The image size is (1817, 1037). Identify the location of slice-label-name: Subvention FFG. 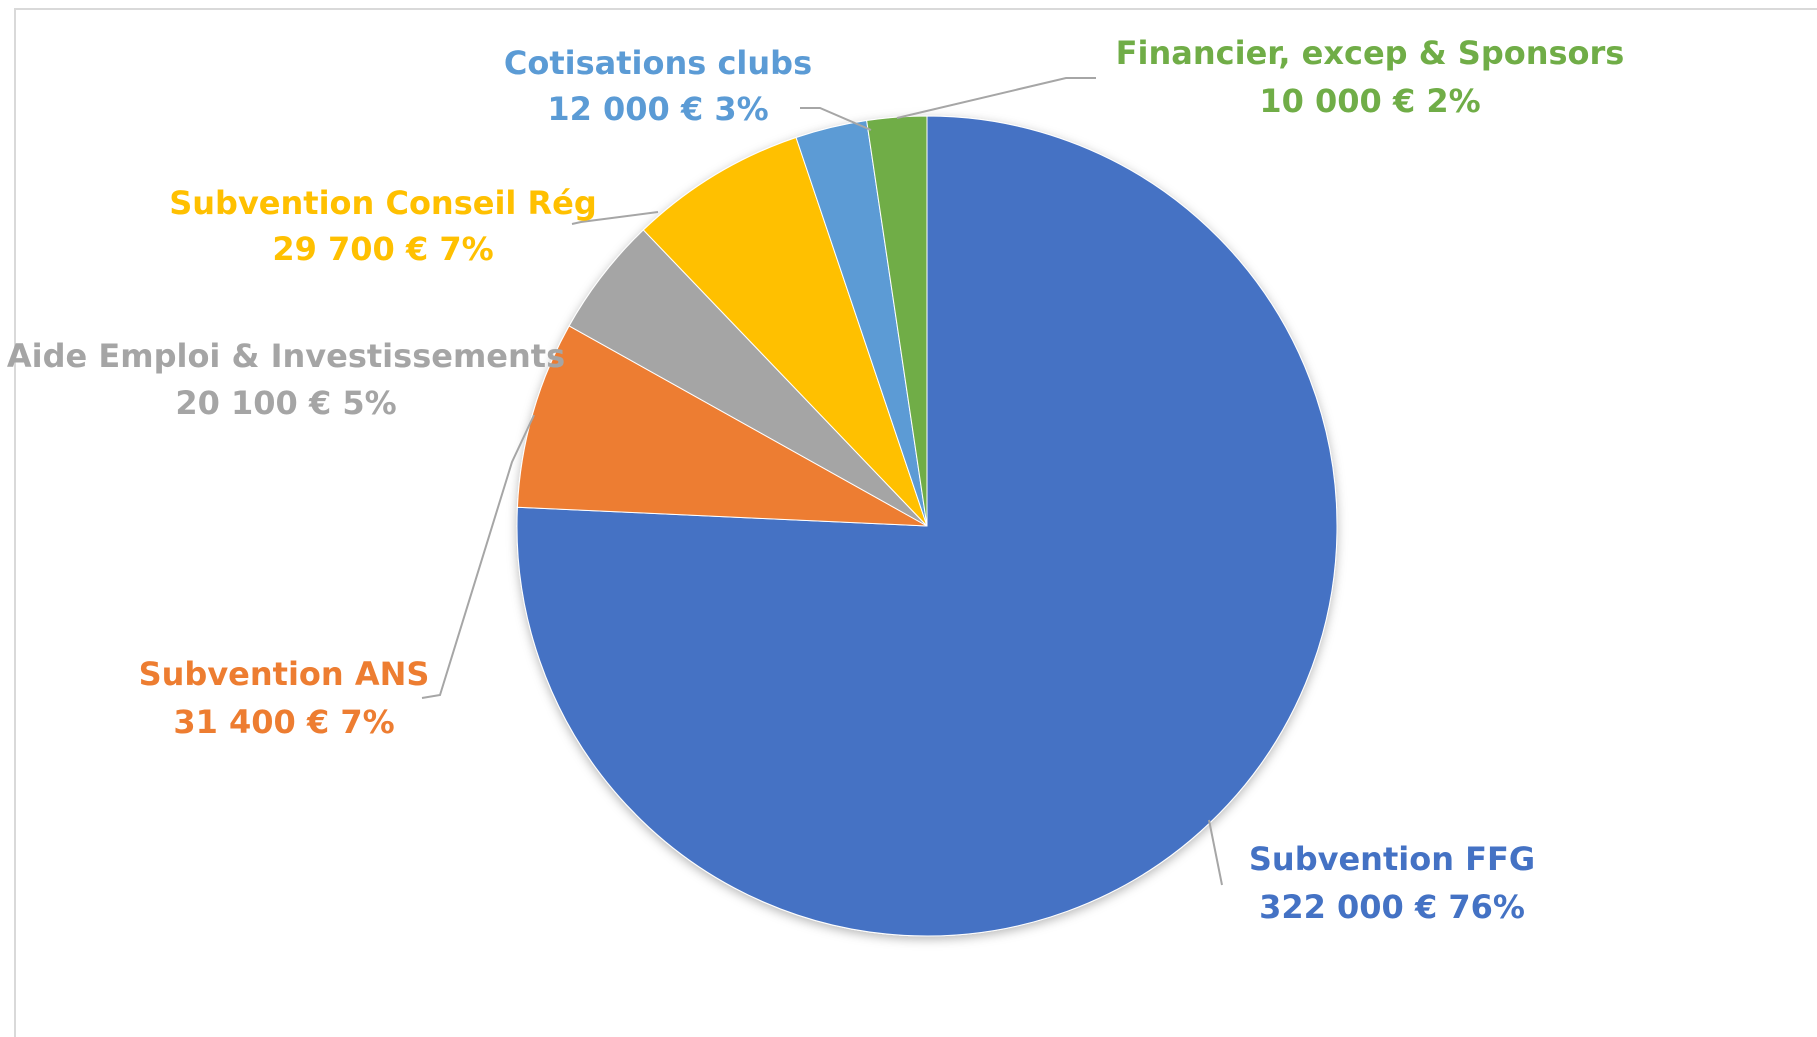
(1392, 859).